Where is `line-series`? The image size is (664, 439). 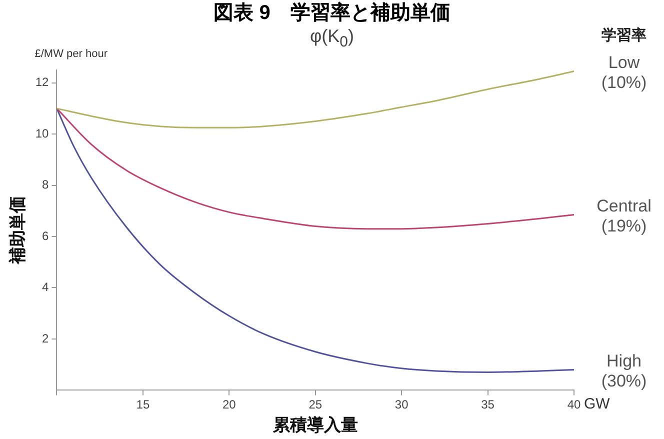
line-series is located at coordinates (315, 99).